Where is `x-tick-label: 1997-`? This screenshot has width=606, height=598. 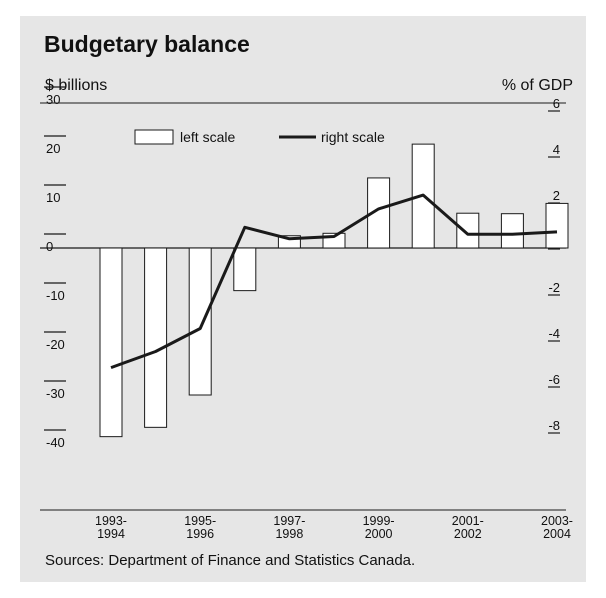 x-tick-label: 1997- is located at coordinates (289, 521).